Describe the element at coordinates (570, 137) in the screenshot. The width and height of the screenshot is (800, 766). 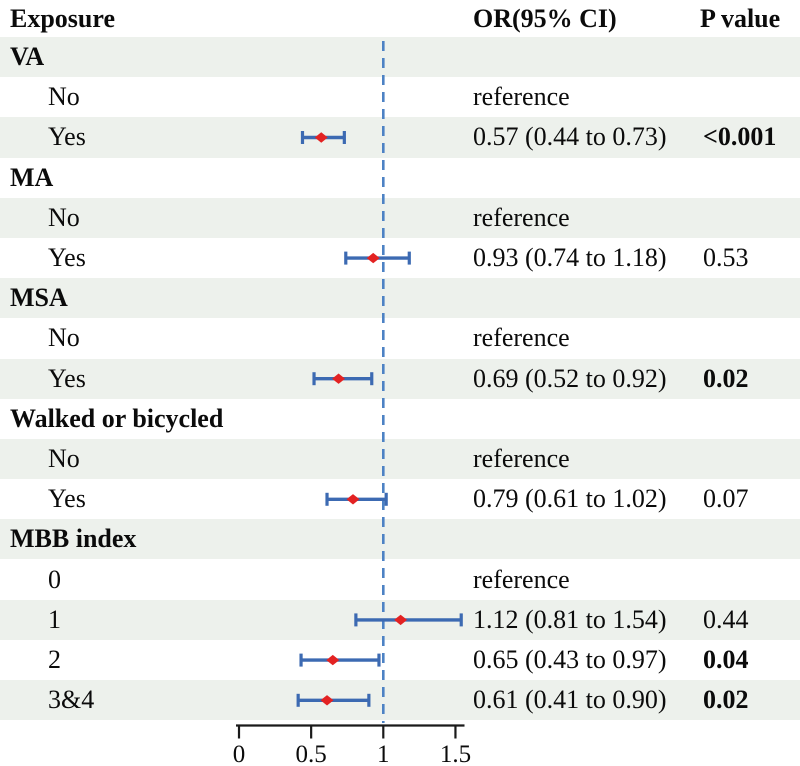
I see `or-ci-value: 0.57 (0.44 to 0.73)` at that location.